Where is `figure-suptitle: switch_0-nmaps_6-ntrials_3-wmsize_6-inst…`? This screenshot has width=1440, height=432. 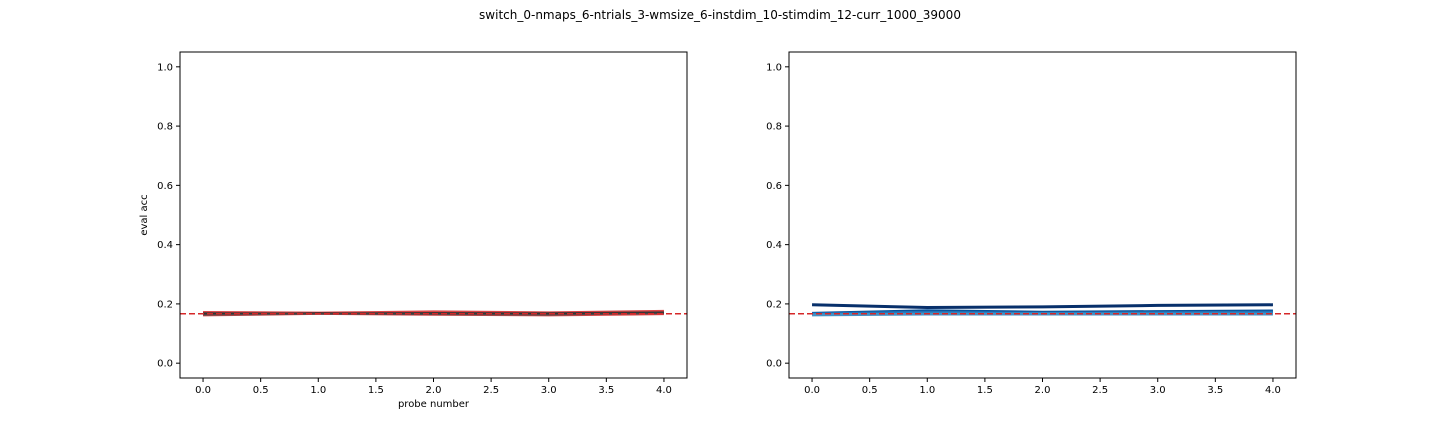 figure-suptitle: switch_0-nmaps_6-ntrials_3-wmsize_6-inst… is located at coordinates (720, 15).